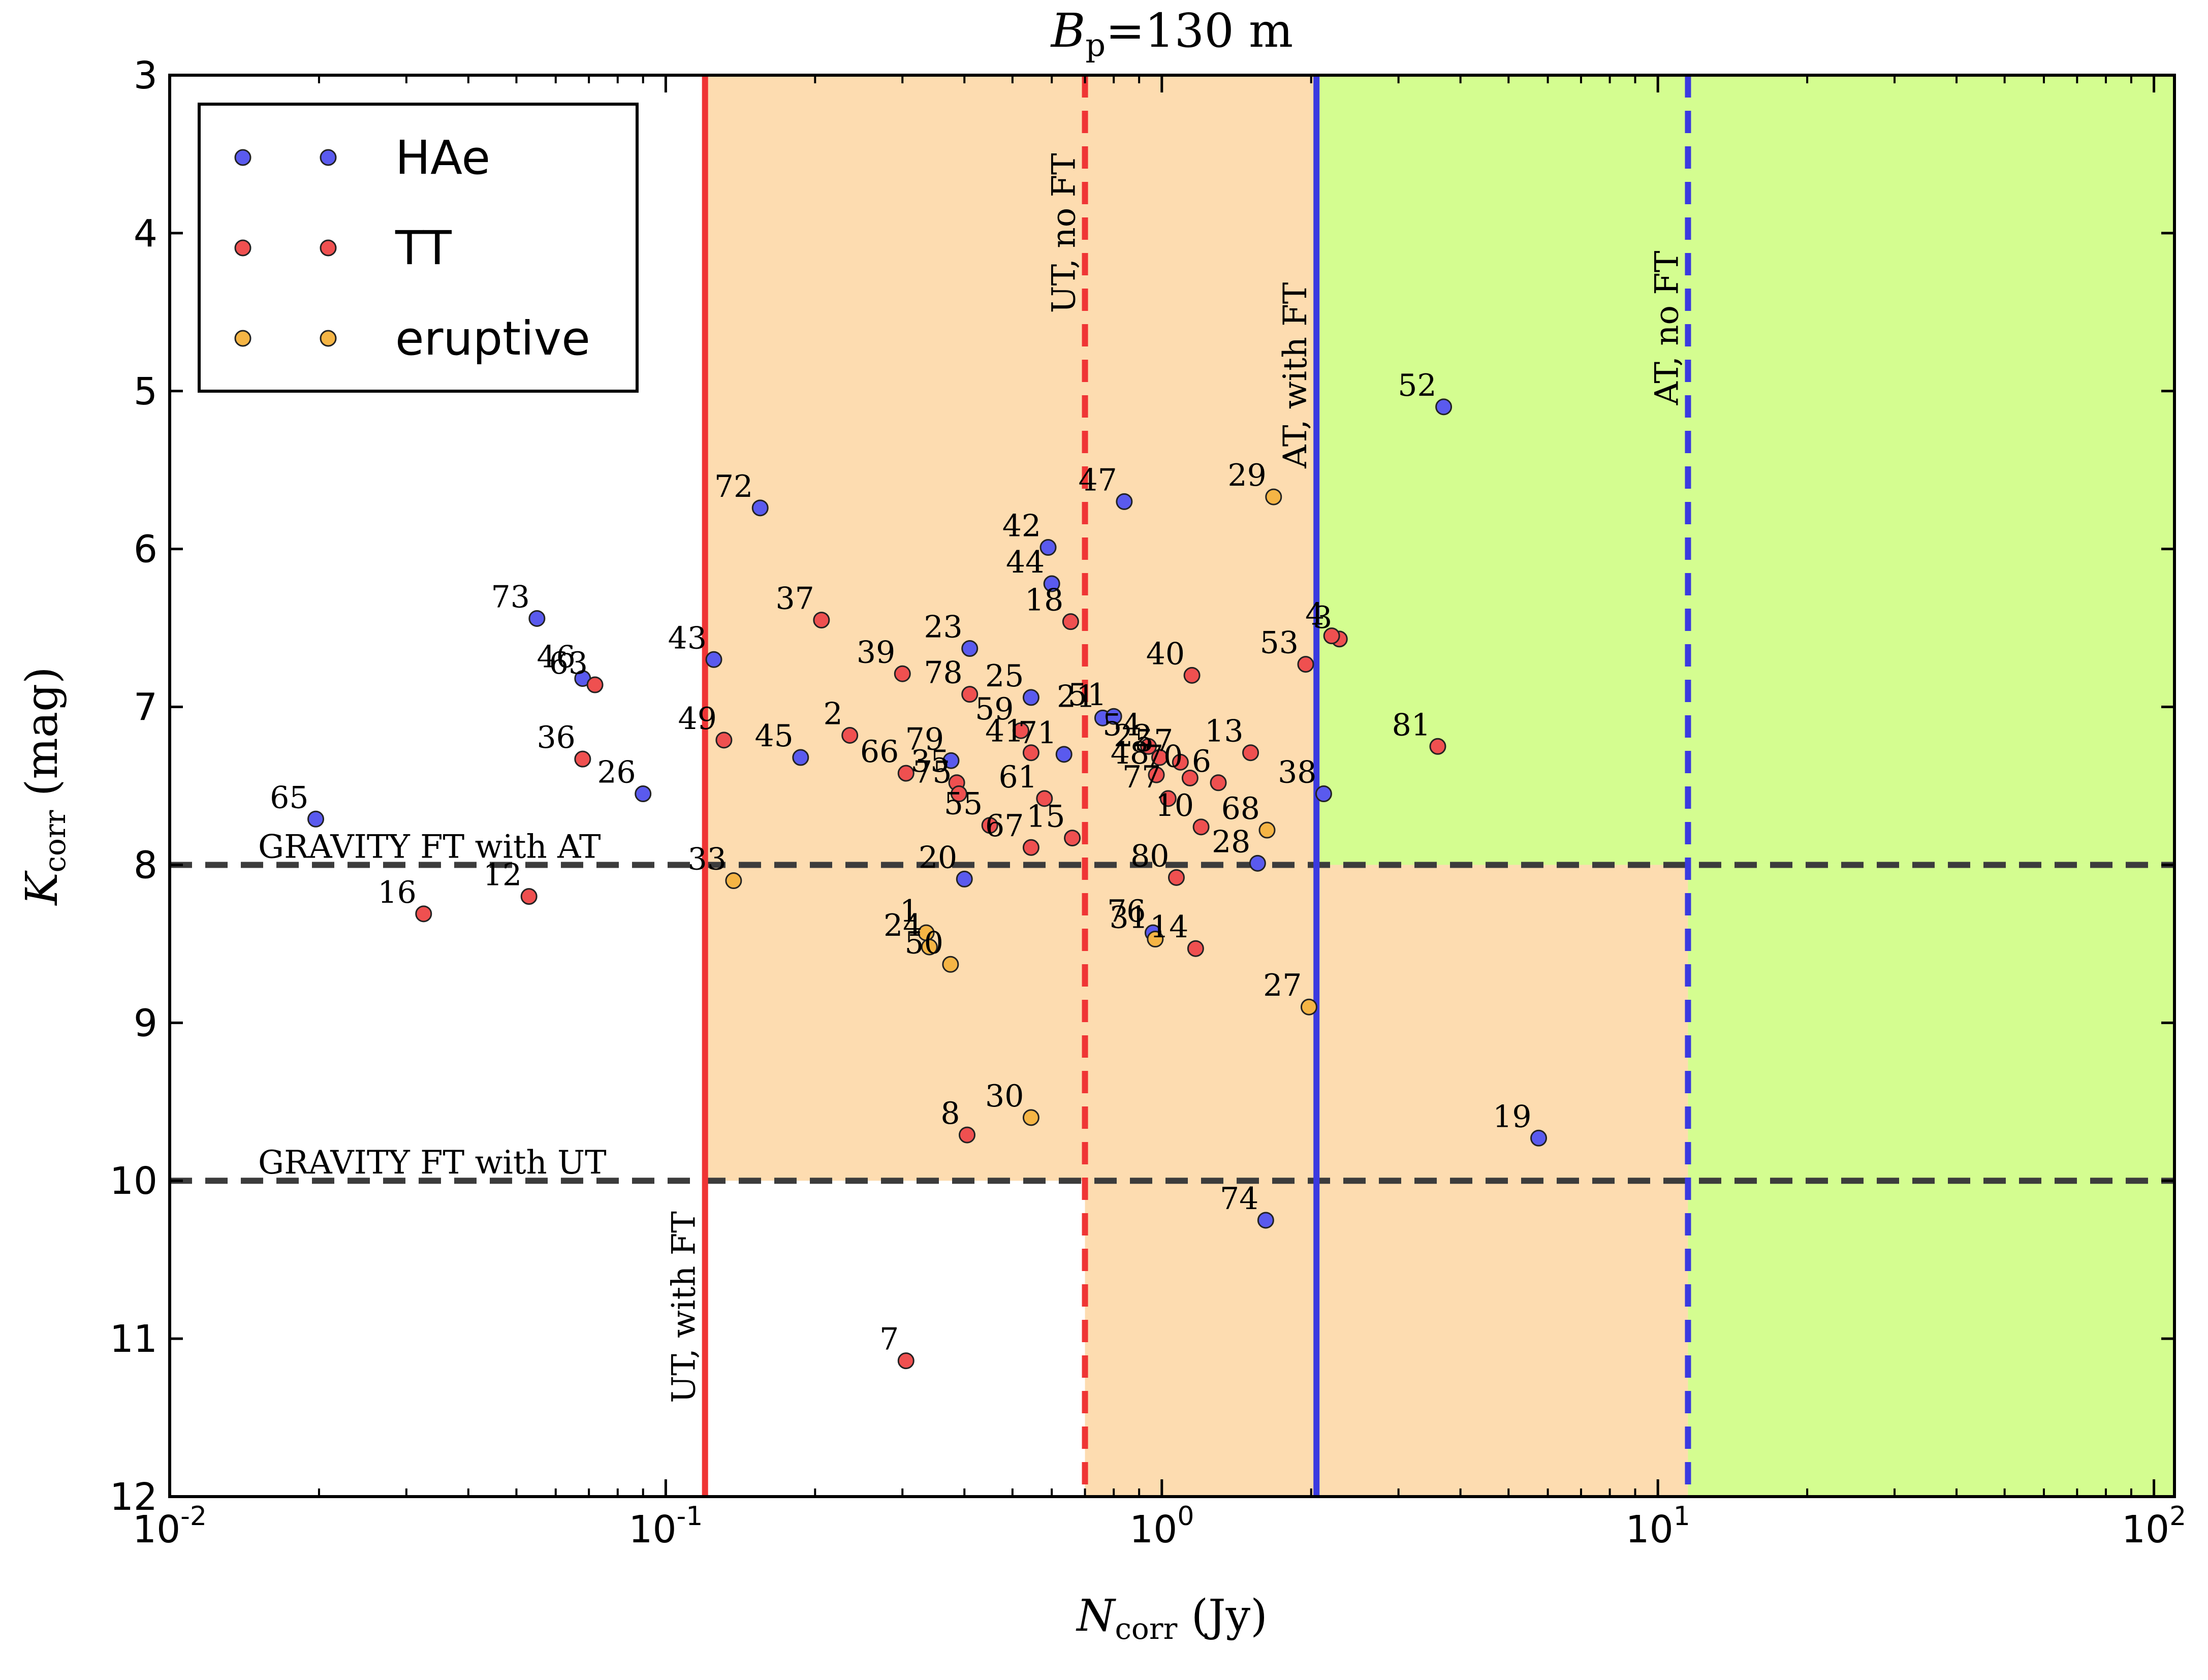  Describe the element at coordinates (145, 234) in the screenshot. I see `y-tick-label-4: 4` at that location.